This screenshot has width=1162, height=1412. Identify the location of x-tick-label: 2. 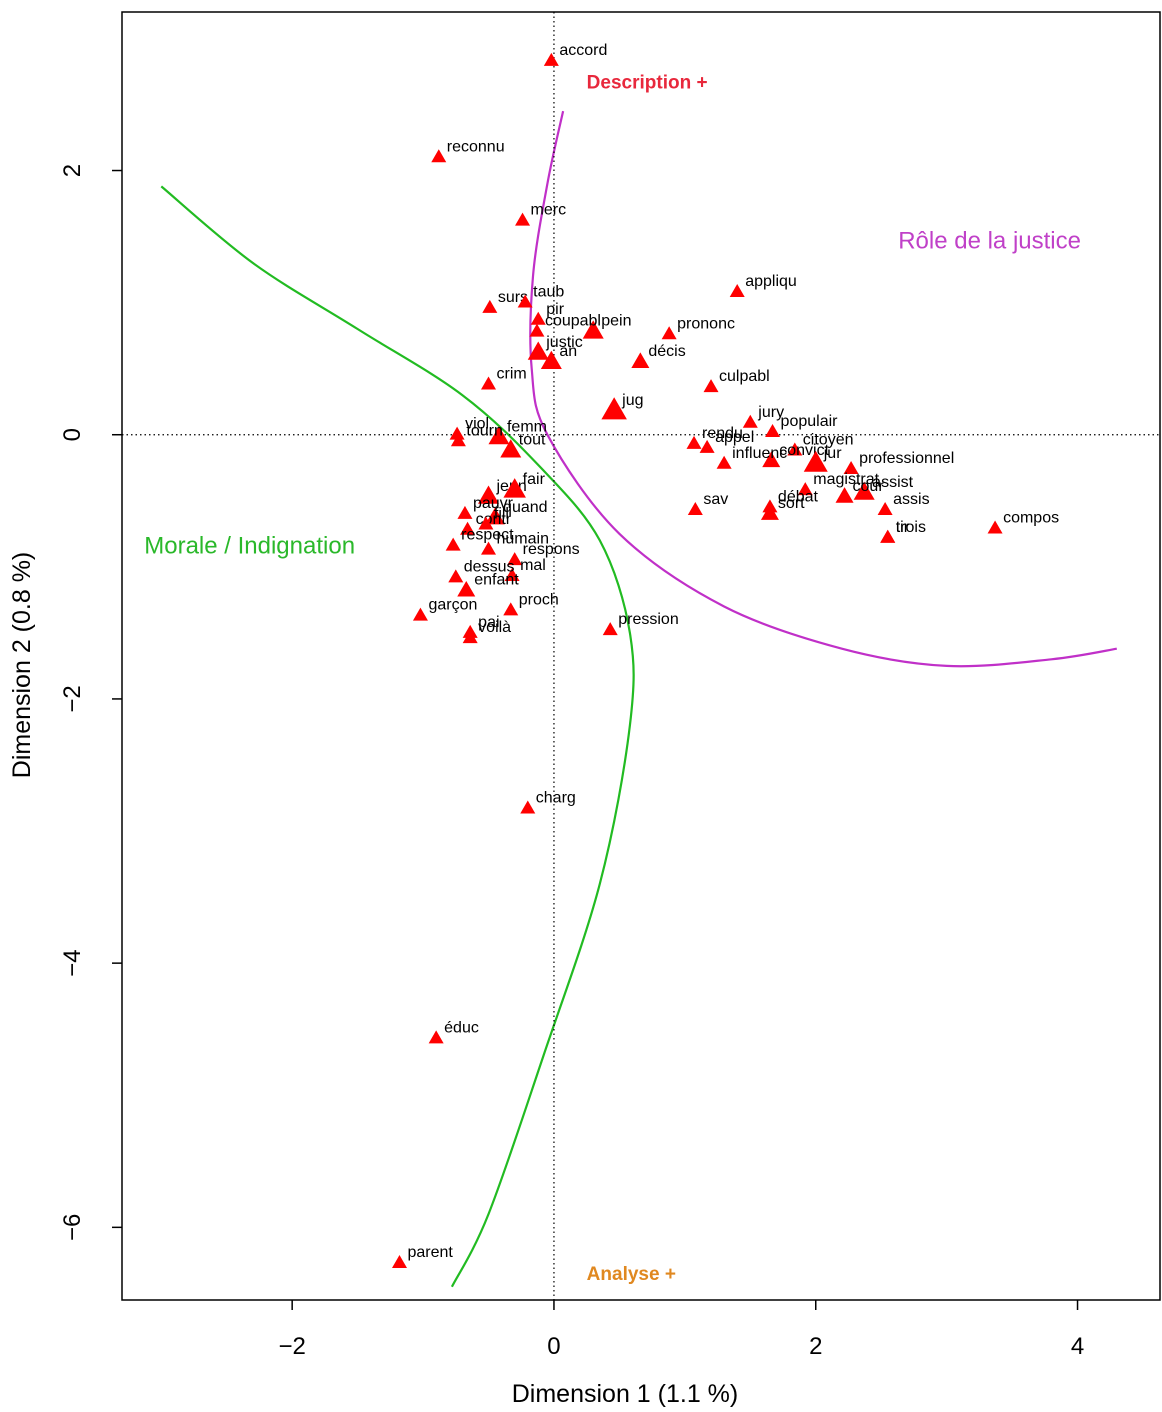
(815, 1346).